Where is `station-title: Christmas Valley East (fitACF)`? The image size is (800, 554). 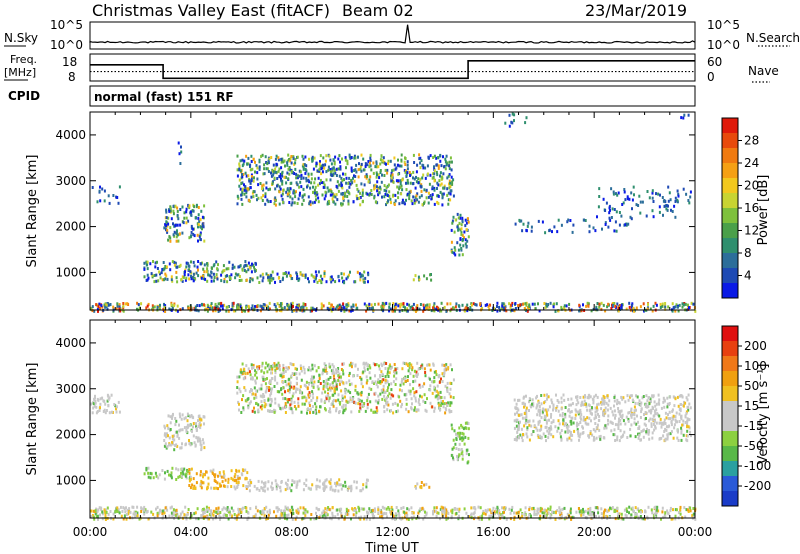
station-title: Christmas Valley East (fitACF) is located at coordinates (211, 10).